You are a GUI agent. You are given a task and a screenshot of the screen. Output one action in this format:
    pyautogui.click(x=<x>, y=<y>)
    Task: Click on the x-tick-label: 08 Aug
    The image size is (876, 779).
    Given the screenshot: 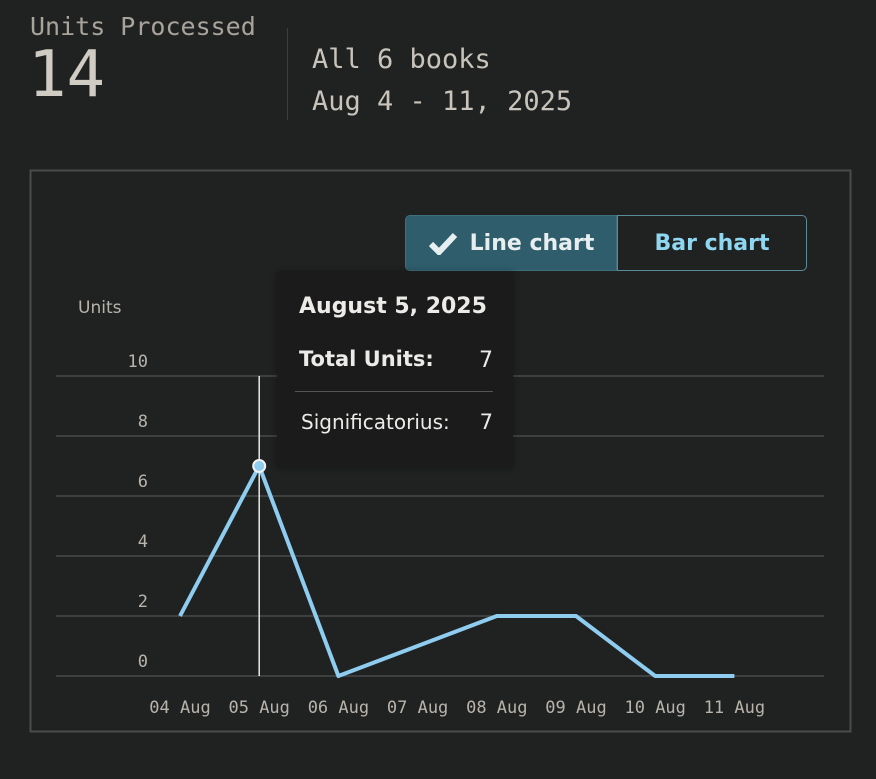 What is the action you would take?
    pyautogui.click(x=496, y=708)
    